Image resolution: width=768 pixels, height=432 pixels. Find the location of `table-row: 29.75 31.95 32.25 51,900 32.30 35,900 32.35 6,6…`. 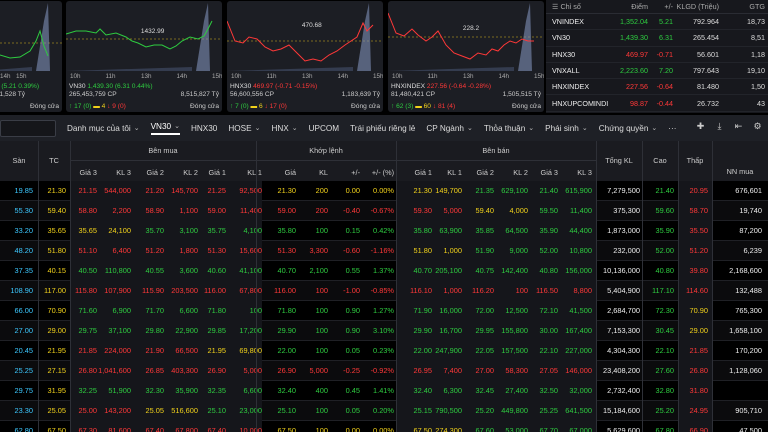

table-row: 29.75 31.95 32.25 51,900 32.30 35,900 32.35 6,6… is located at coordinates (384, 391).